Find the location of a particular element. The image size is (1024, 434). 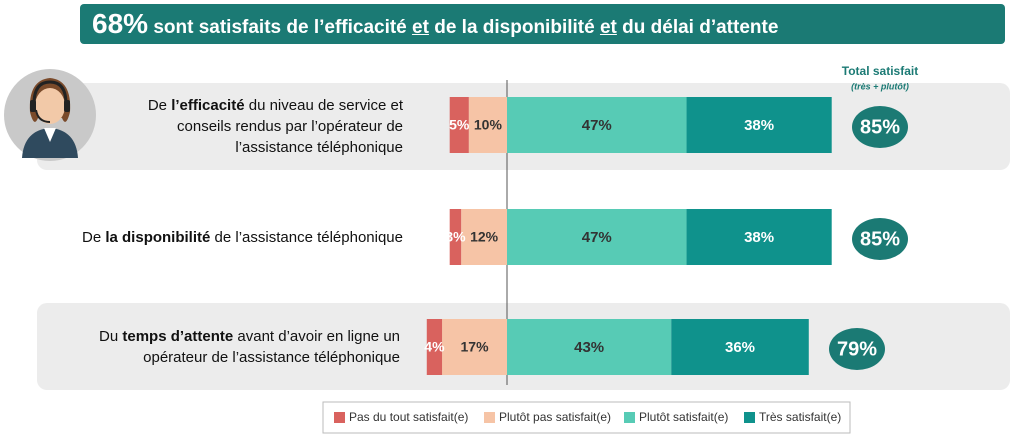

category-part: temps d’attente is located at coordinates (178, 336).